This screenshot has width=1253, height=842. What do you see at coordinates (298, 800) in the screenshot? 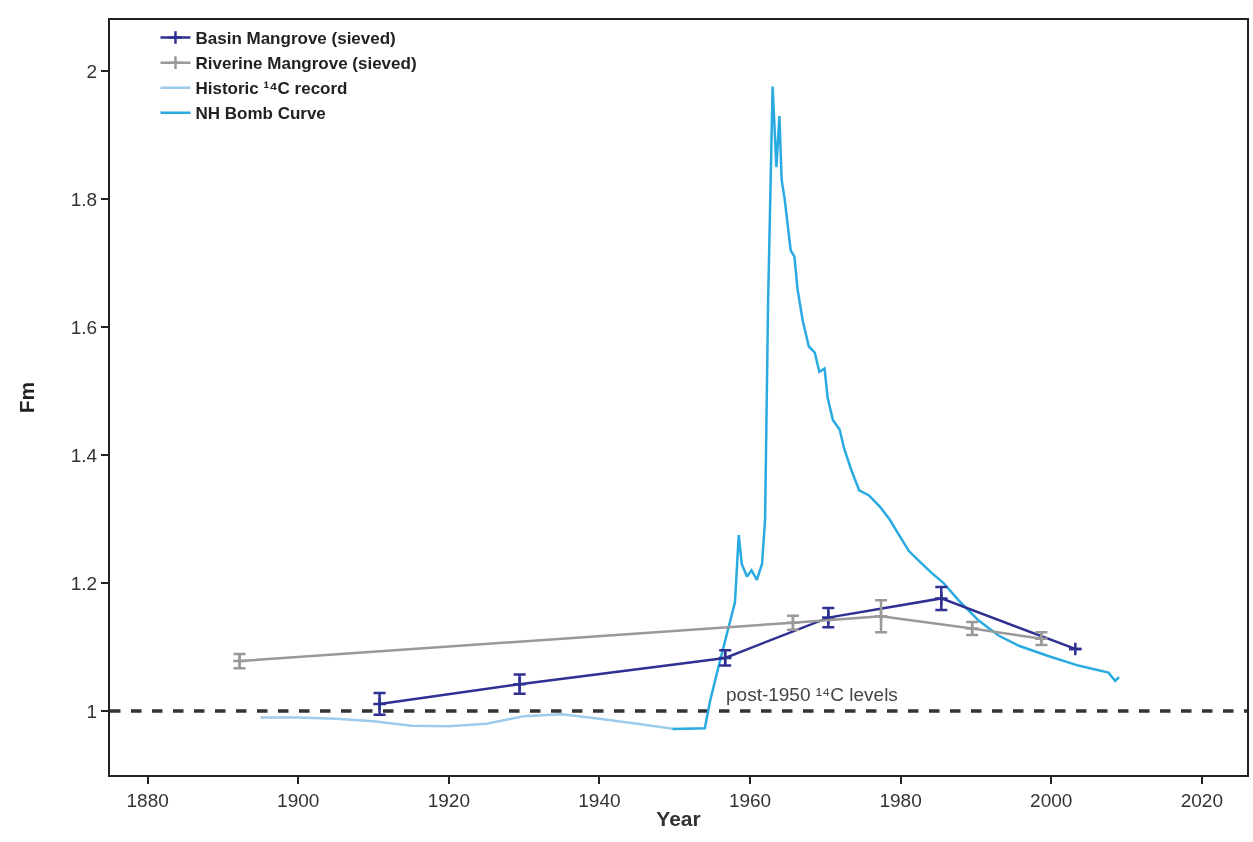
I see `x-tick-label: 1900` at bounding box center [298, 800].